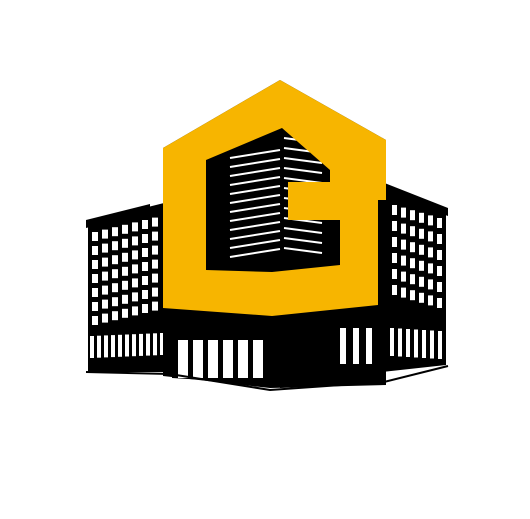 The height and width of the screenshot is (519, 530). I want to click on right-wing-ground-floor, so click(416, 343).